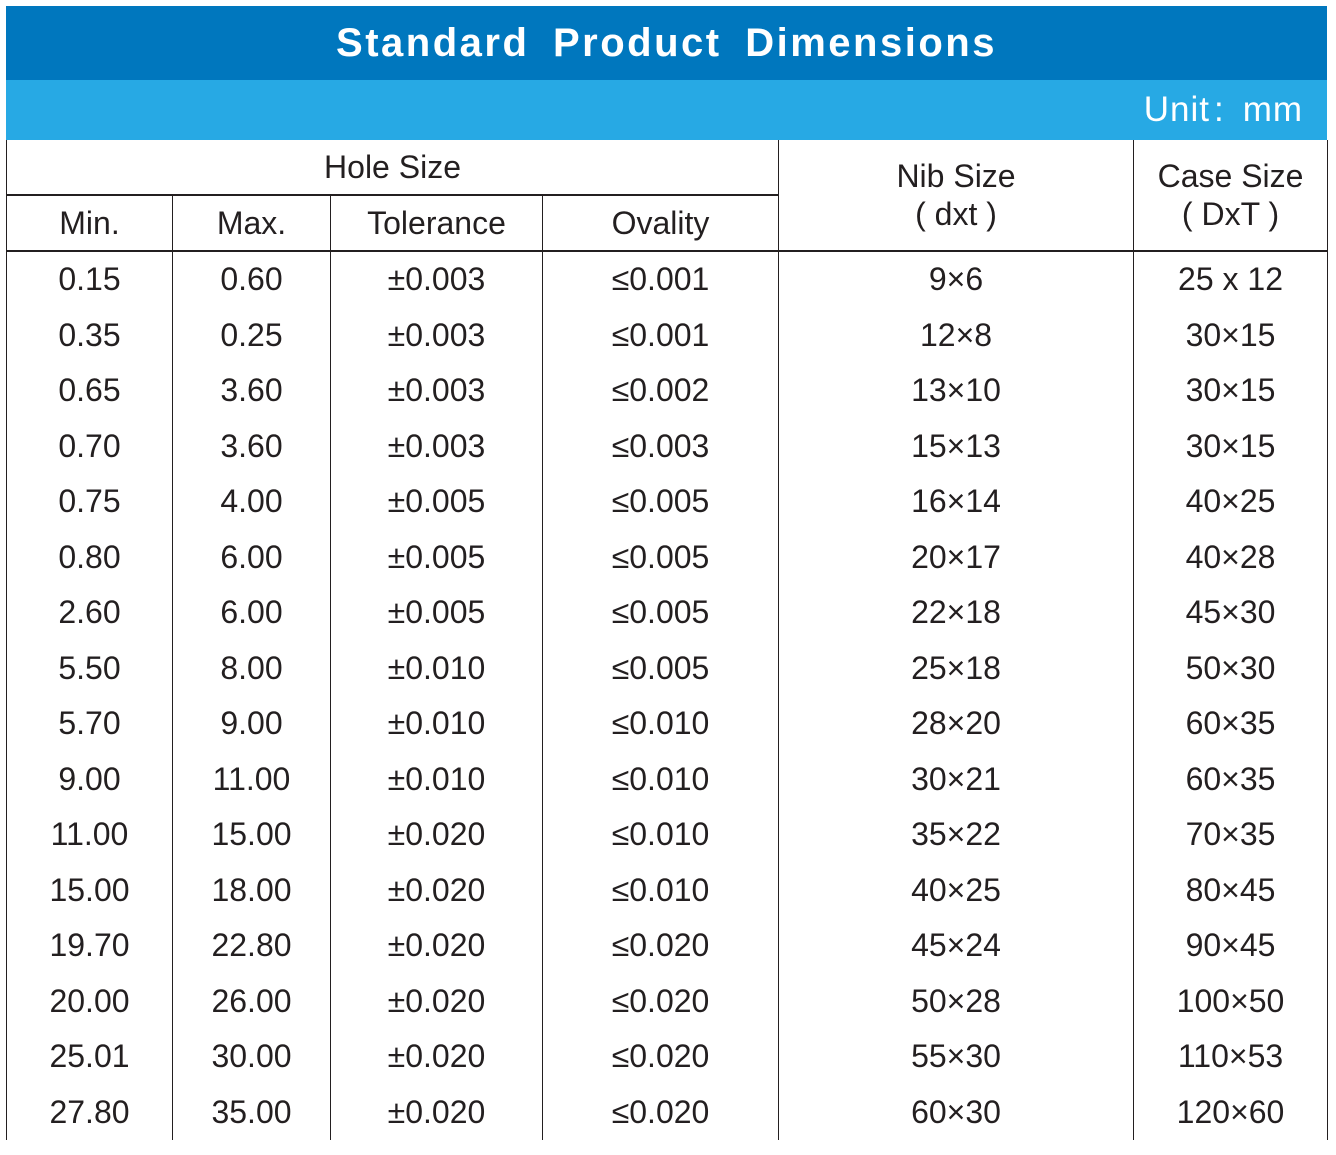 The image size is (1336, 1155). What do you see at coordinates (956, 835) in the screenshot?
I see `cell-nib-size: 35×22` at bounding box center [956, 835].